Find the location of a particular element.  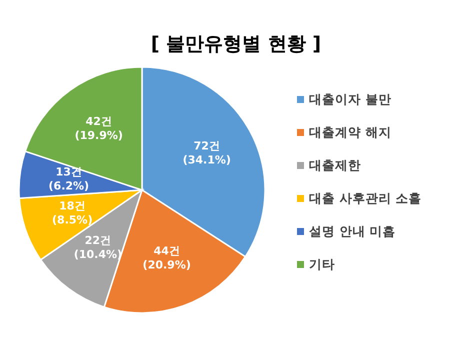

data-label: 13건 (6.2%) is located at coordinates (69, 179).